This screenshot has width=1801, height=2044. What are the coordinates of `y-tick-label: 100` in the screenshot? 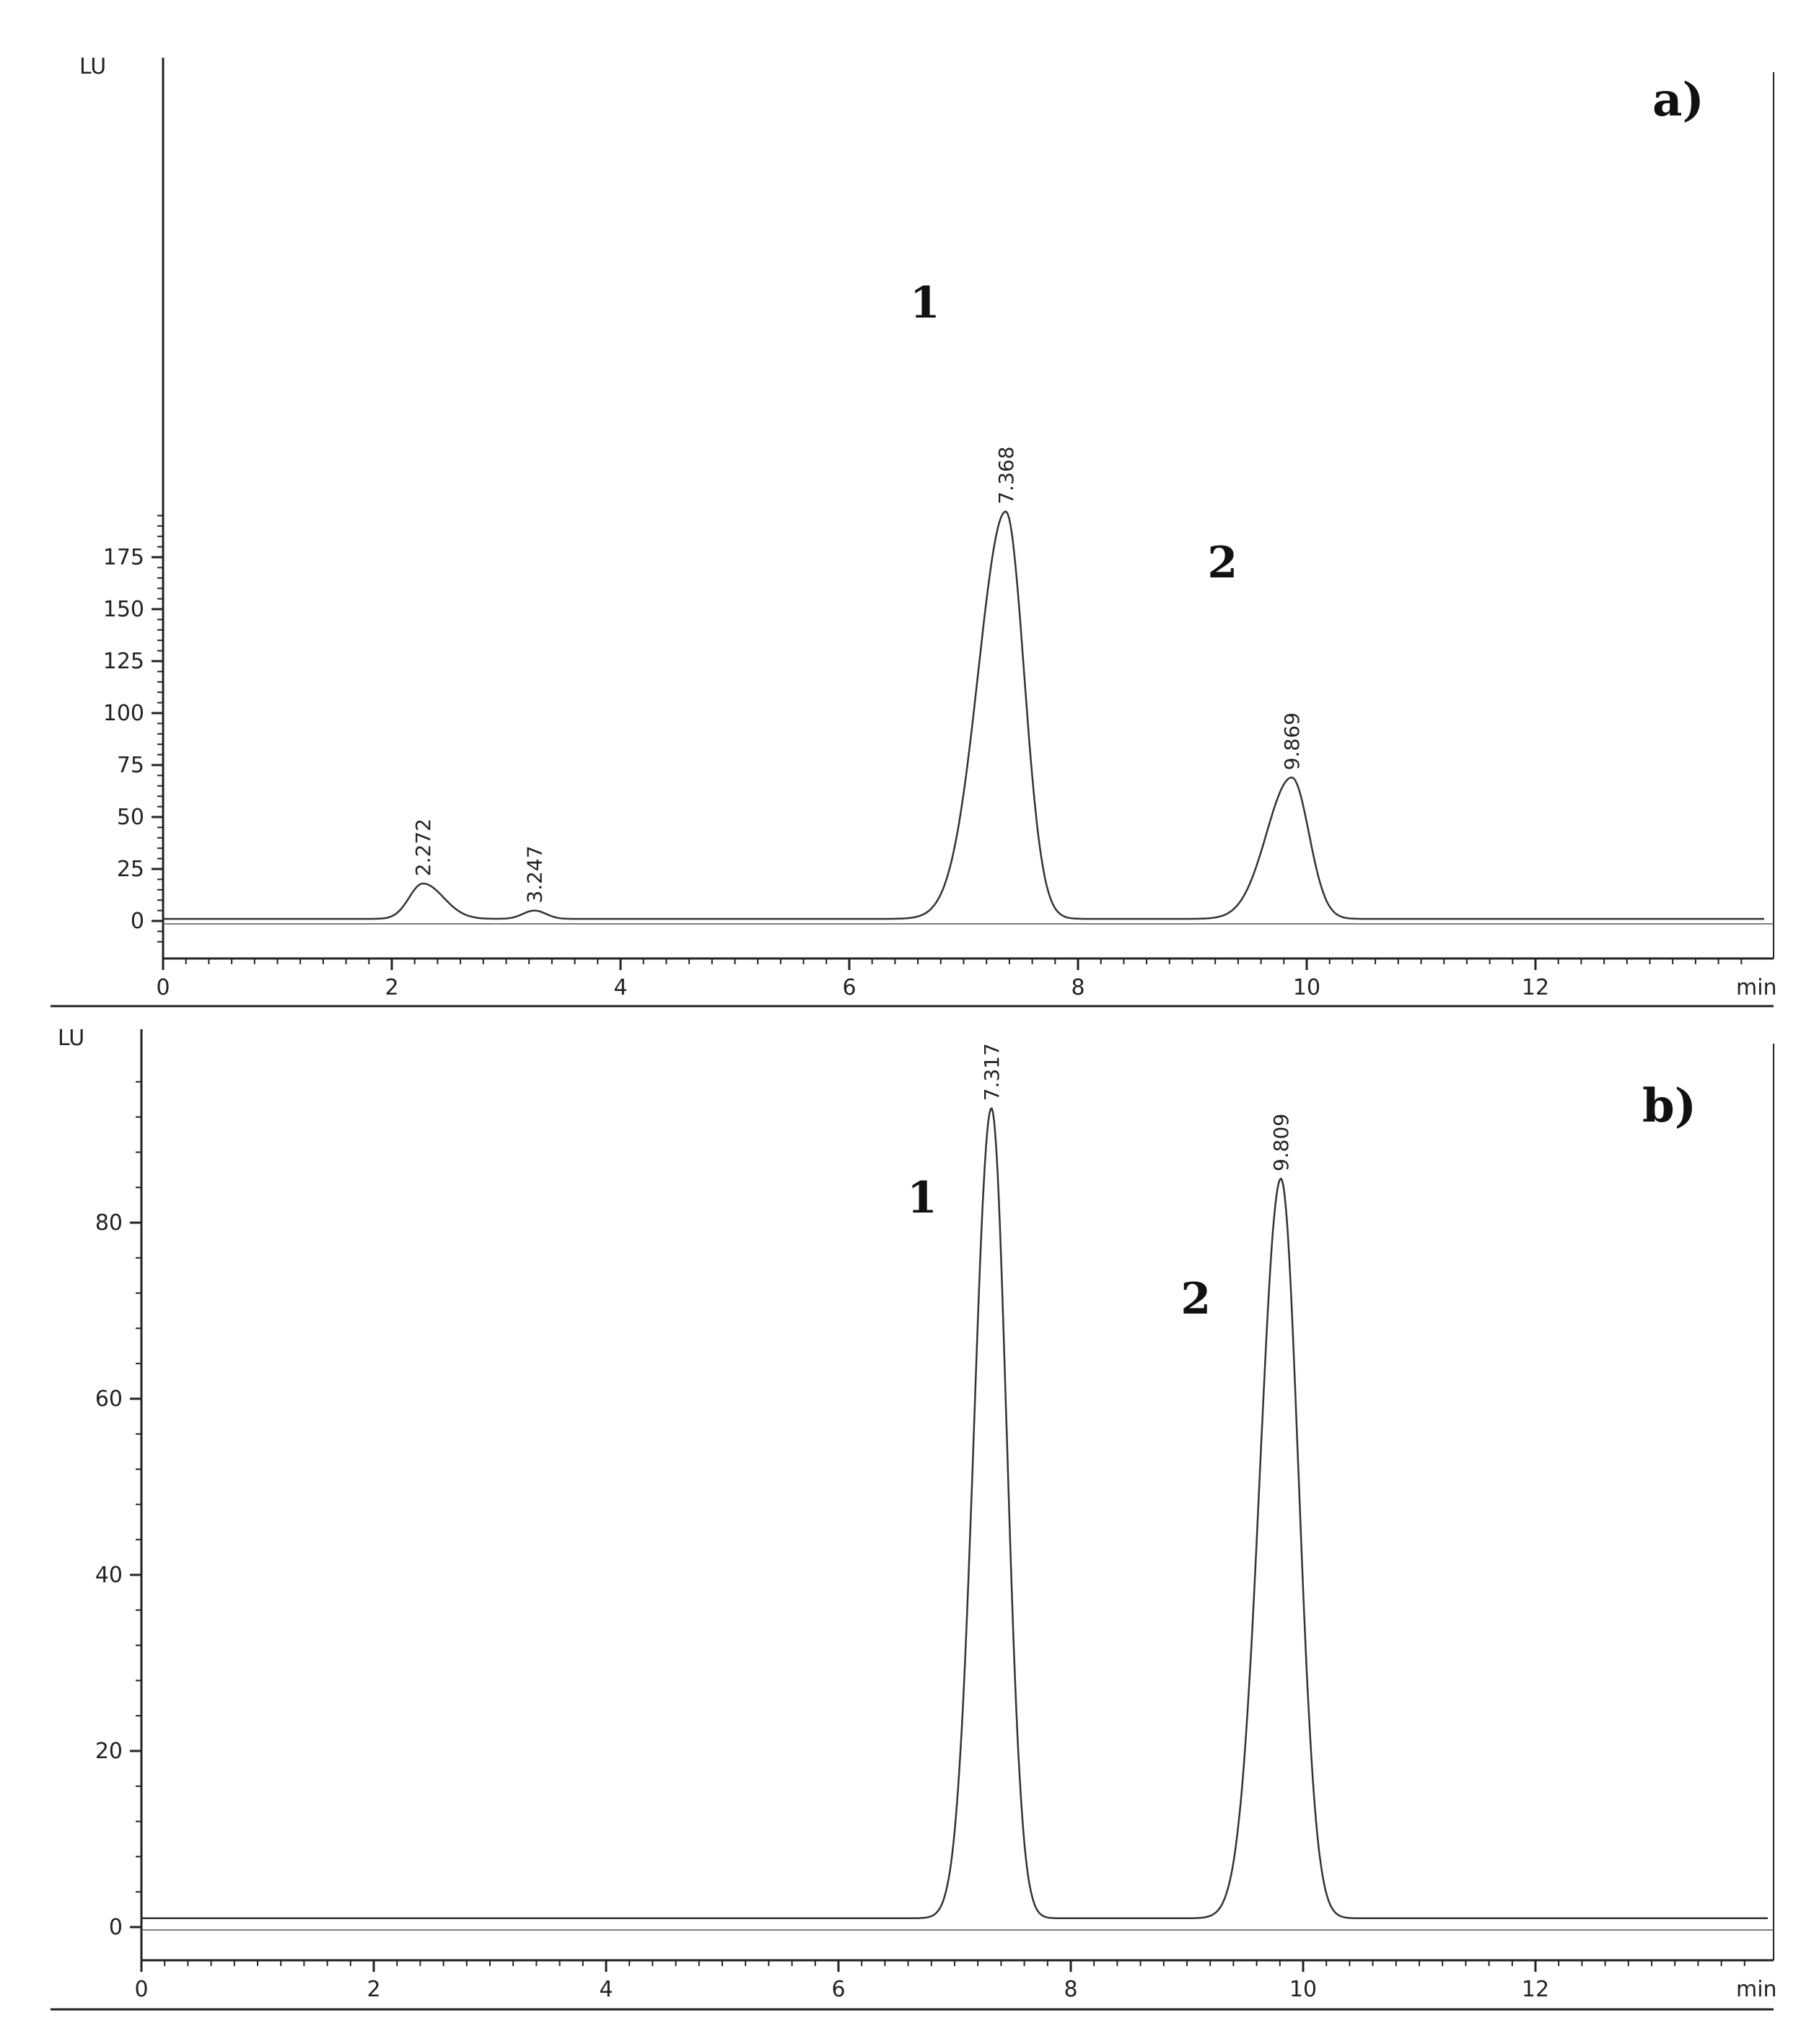 It's located at (124, 713).